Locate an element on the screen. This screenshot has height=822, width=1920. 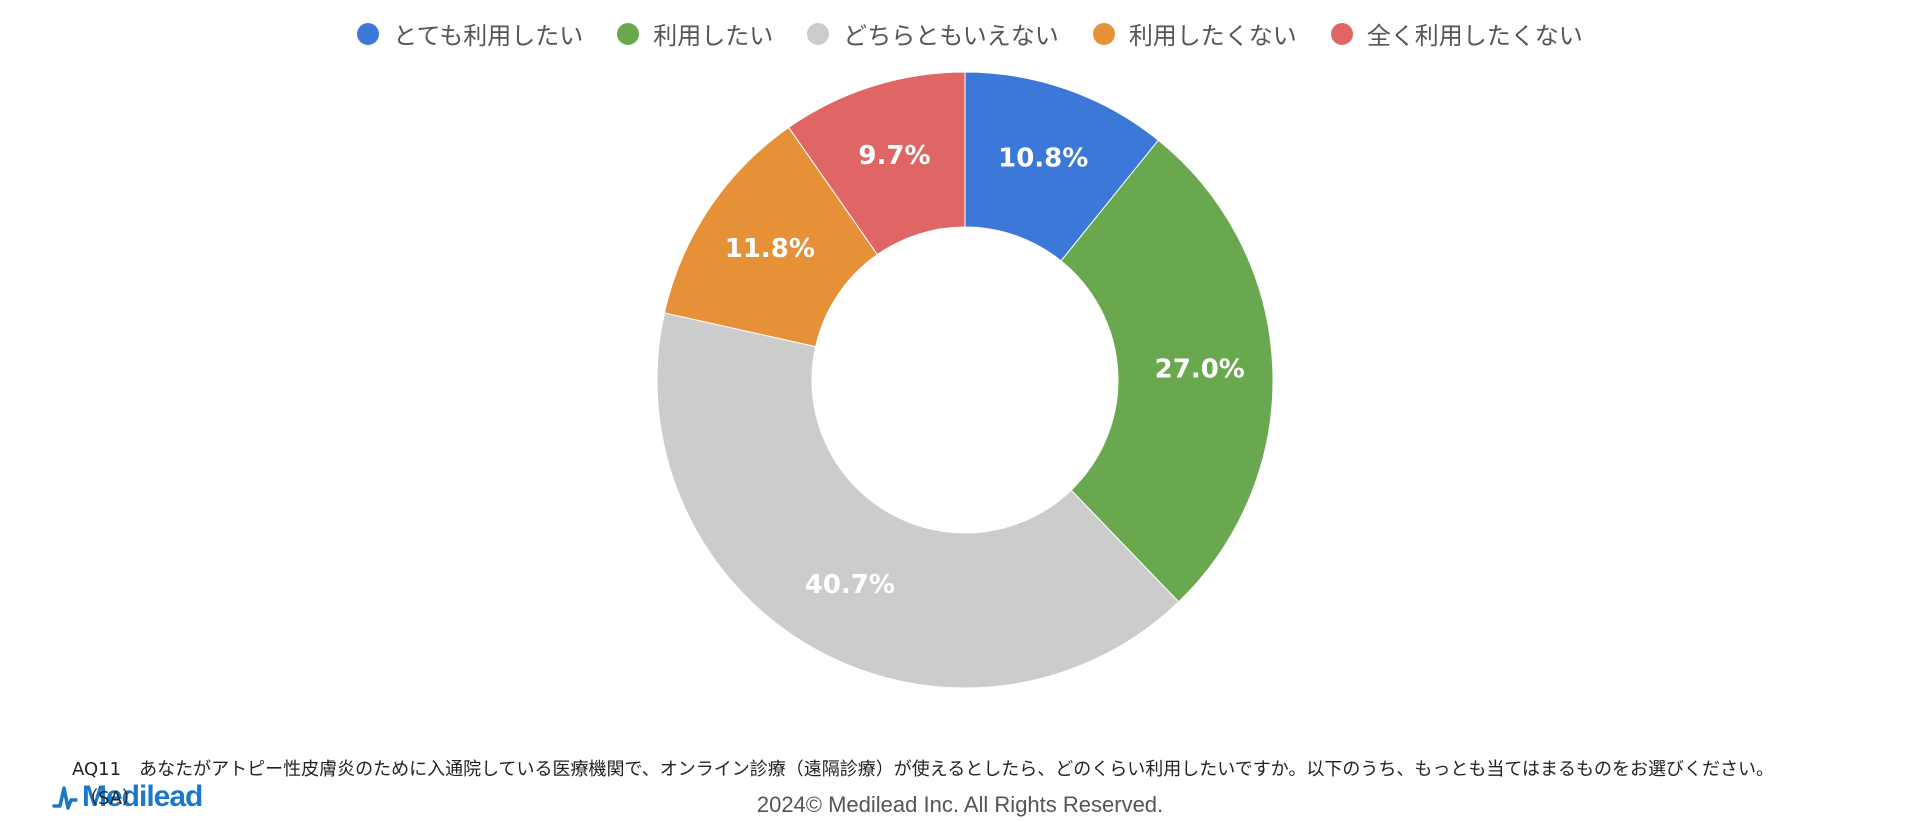
copyright: 2024© Medilead Inc. All Rights Reserved. is located at coordinates (960, 804).